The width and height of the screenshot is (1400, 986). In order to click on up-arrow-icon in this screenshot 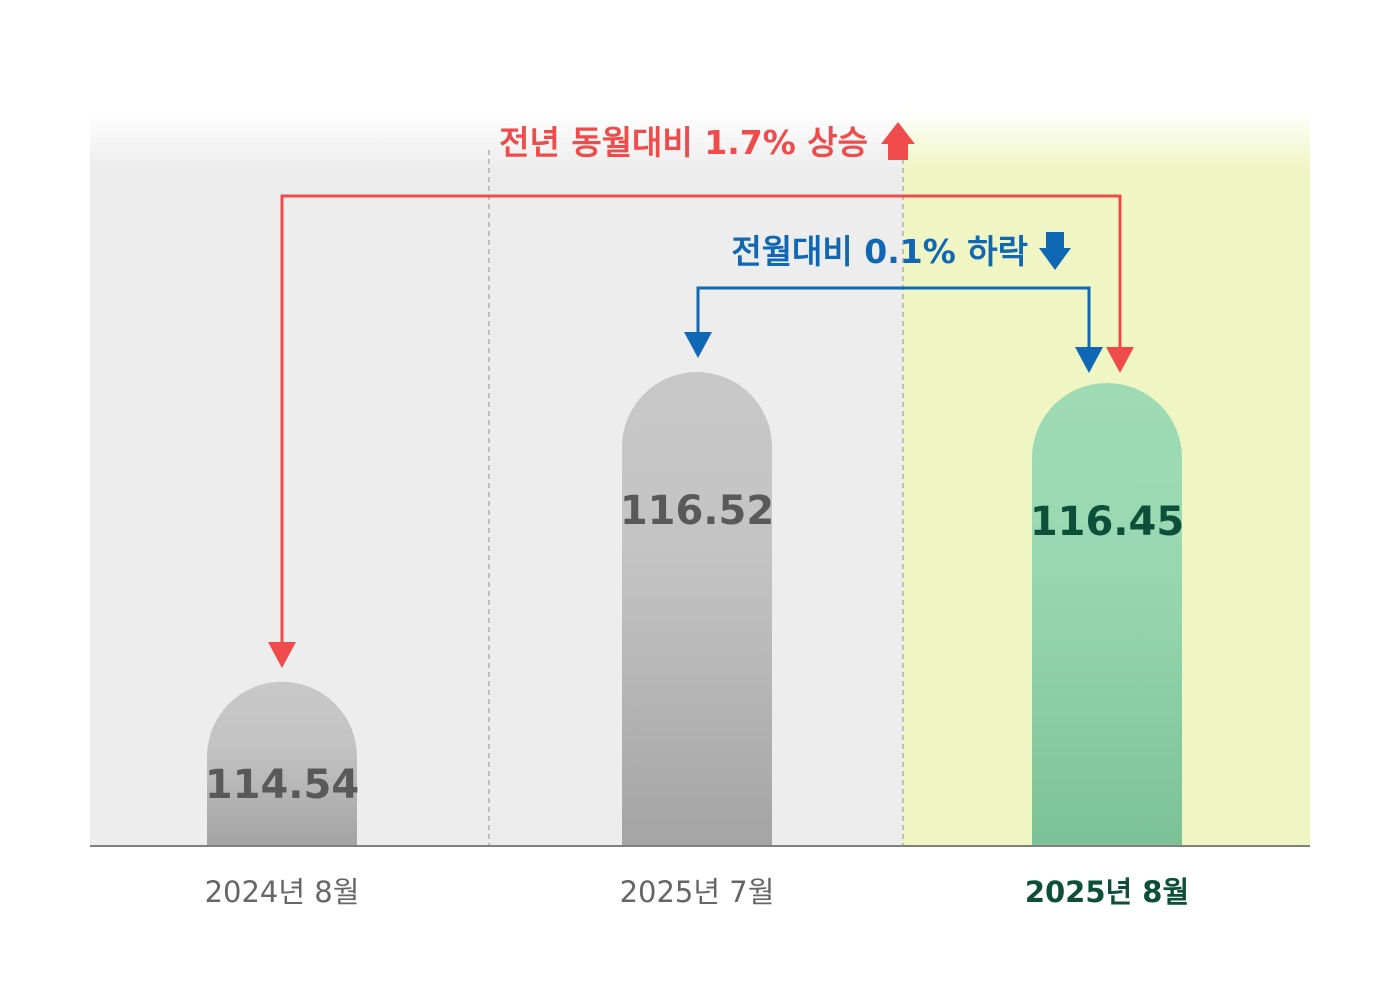, I will do `click(898, 141)`.